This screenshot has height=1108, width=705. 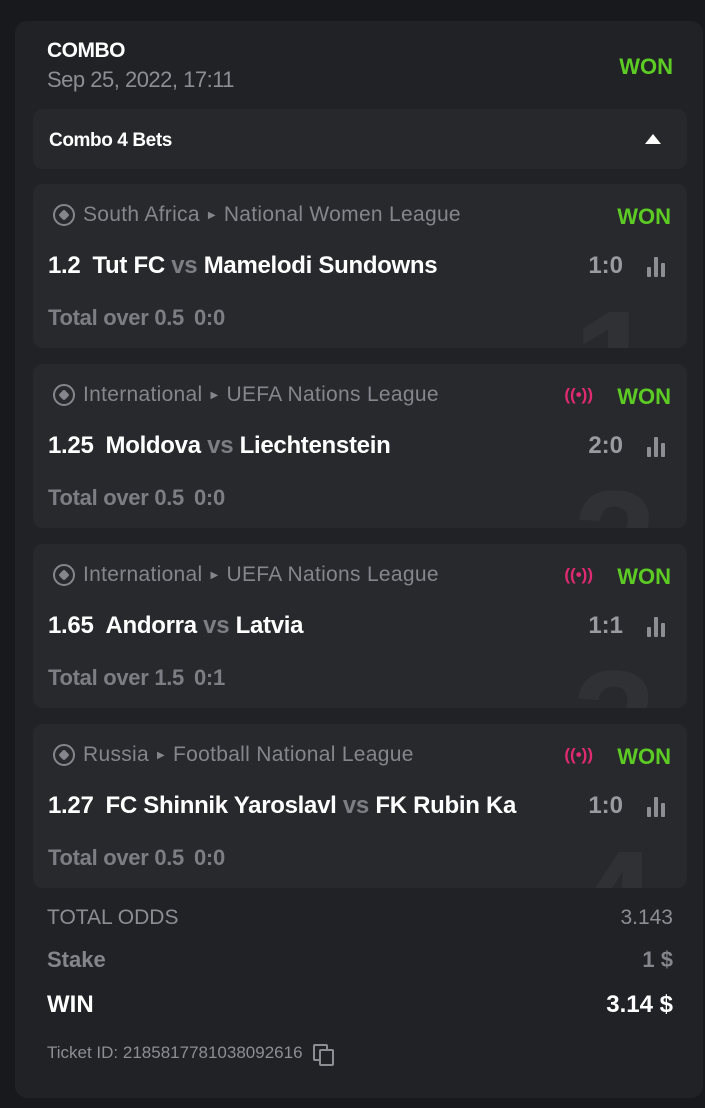 I want to click on home-team: FC Shinnik Yaroslavl, so click(x=221, y=805).